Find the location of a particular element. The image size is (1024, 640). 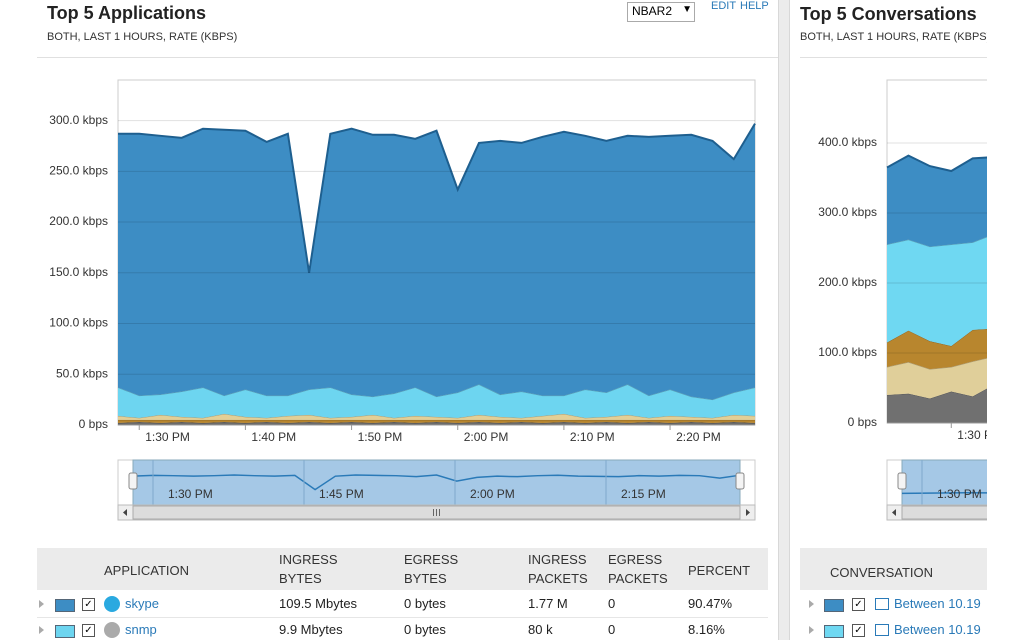

scroll-thumb is located at coordinates (944, 512).